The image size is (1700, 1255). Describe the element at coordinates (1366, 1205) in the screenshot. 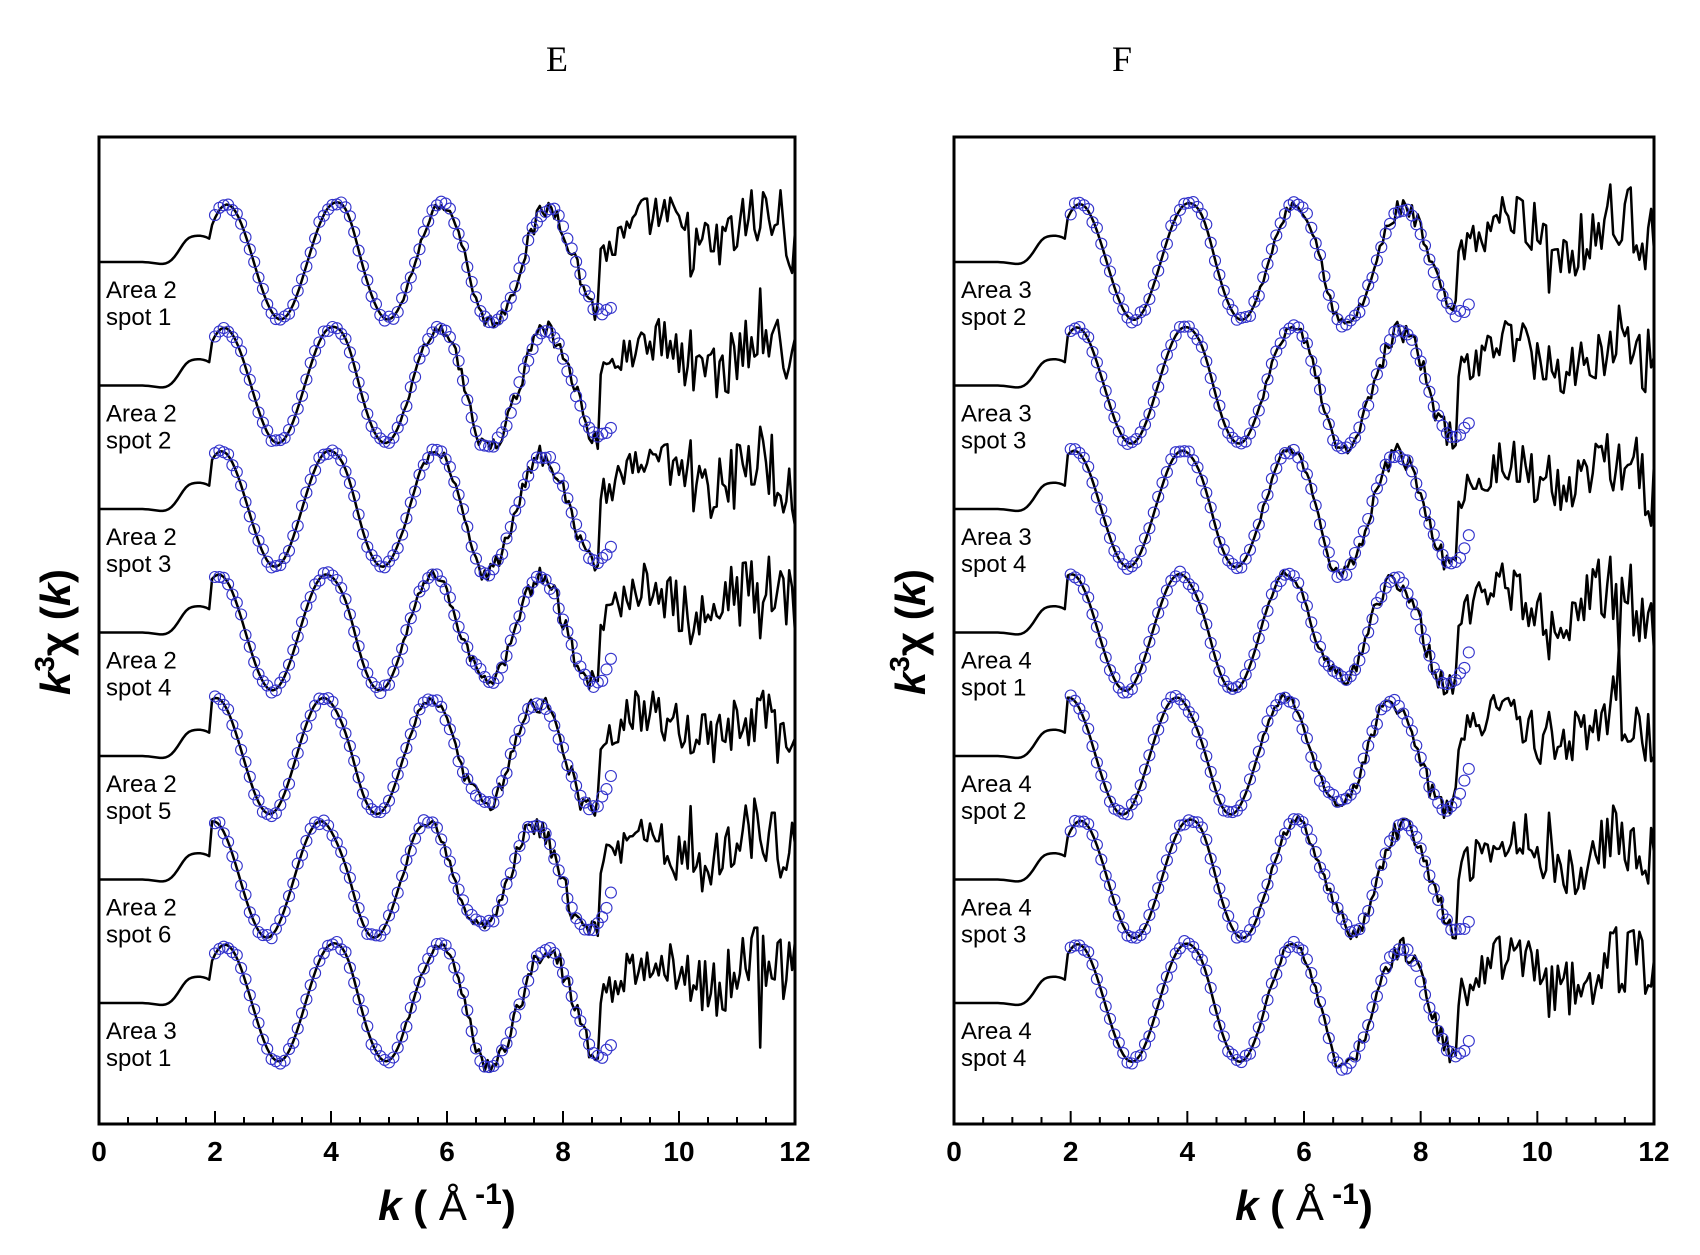

I see `panel-f-x-axis-close: )` at that location.